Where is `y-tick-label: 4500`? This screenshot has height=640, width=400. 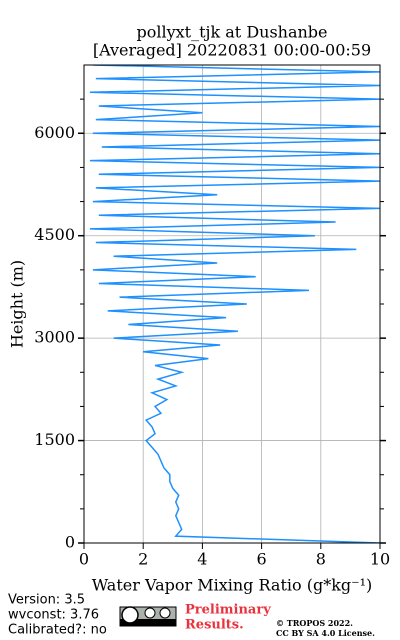
y-tick-label: 4500 is located at coordinates (54, 234).